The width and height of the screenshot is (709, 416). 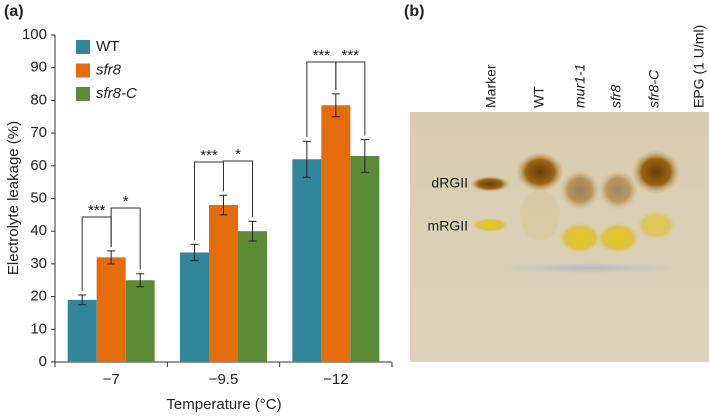 What do you see at coordinates (414, 11) in the screenshot?
I see `panel-label: (b)` at bounding box center [414, 11].